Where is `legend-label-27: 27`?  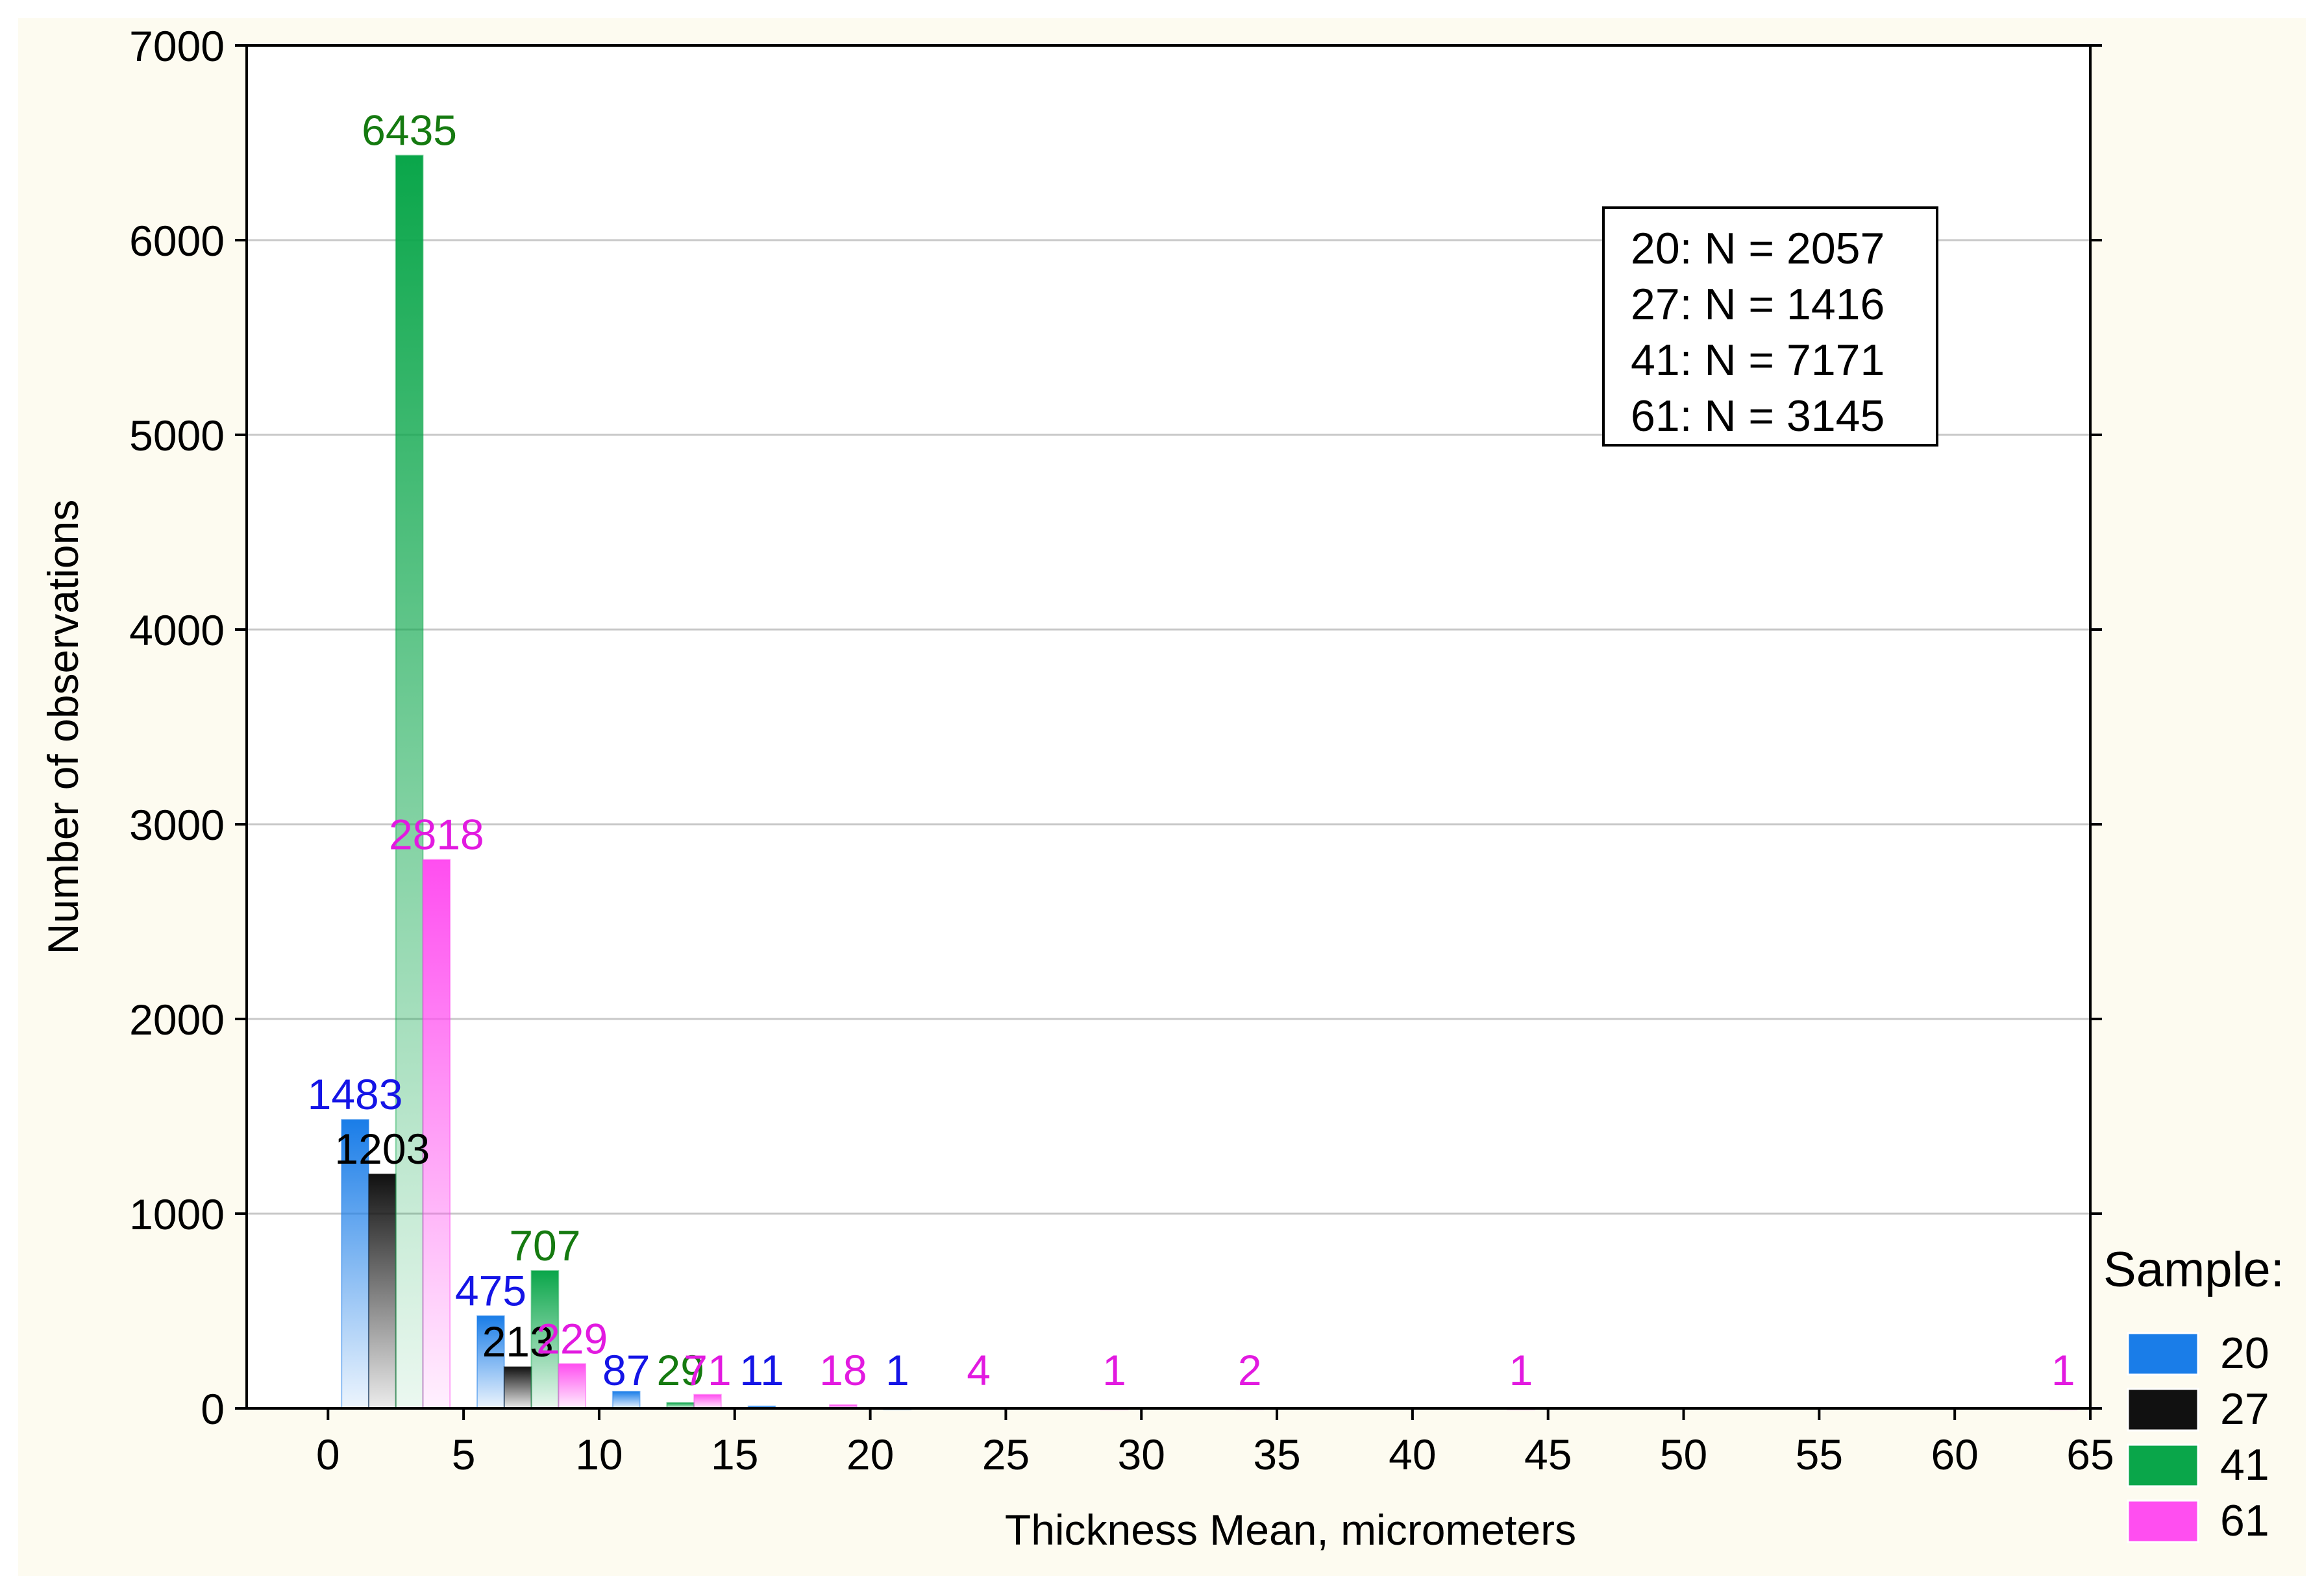 legend-label-27: 27 is located at coordinates (2244, 1409).